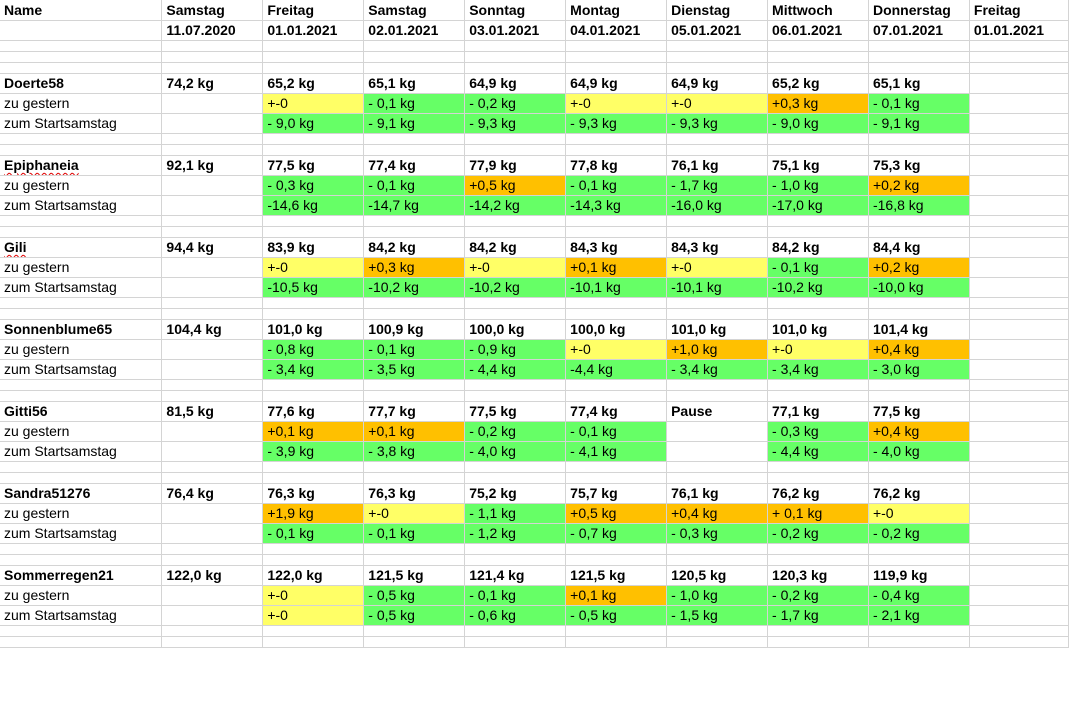 This screenshot has width=1069, height=706. What do you see at coordinates (515, 411) in the screenshot?
I see `weight-cell: 77,5 kg` at bounding box center [515, 411].